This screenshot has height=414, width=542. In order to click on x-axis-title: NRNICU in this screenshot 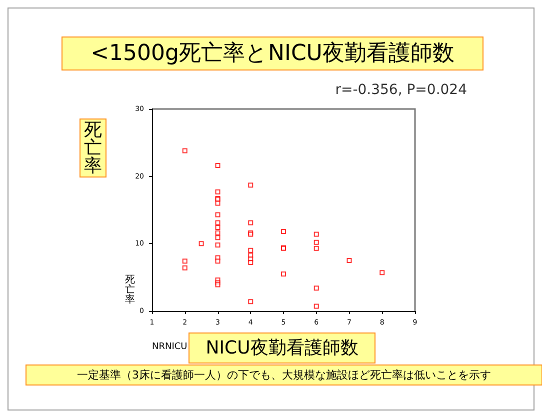, I will do `click(170, 347)`.